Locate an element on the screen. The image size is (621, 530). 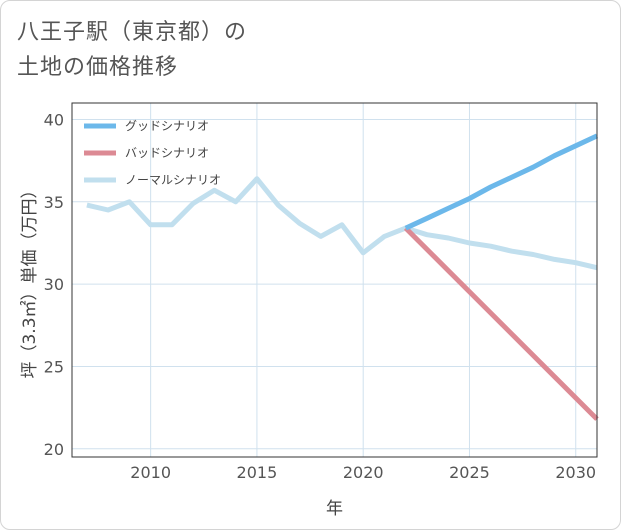
y-tick-label: 30 is located at coordinates (54, 284).